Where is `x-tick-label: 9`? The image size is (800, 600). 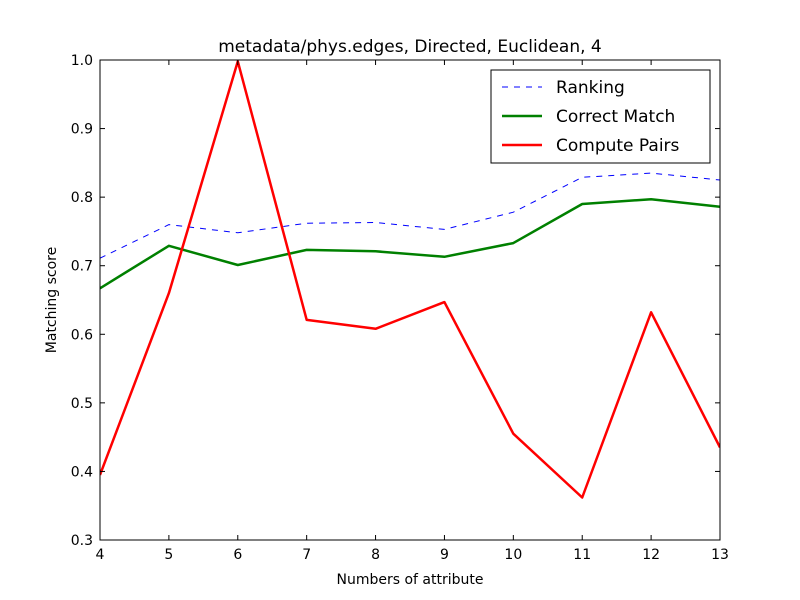
x-tick-label: 9 is located at coordinates (444, 555).